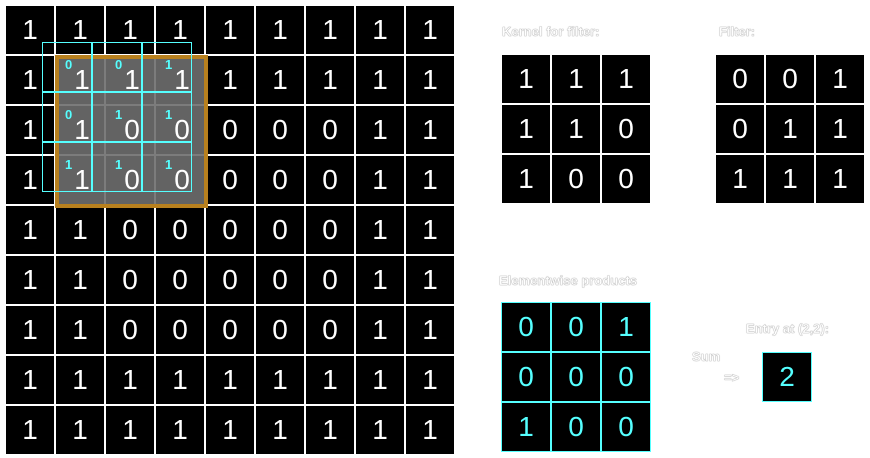 The height and width of the screenshot is (458, 870). I want to click on arrow-label: =>, so click(732, 377).